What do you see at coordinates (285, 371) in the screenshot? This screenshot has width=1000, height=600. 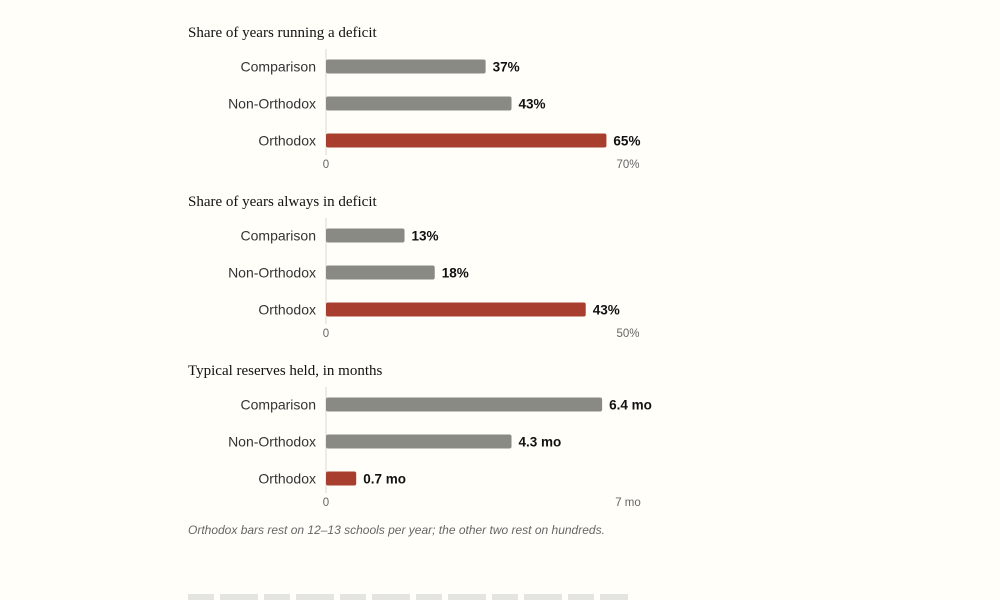 I see `chart-title: Typical reserves held, in months` at bounding box center [285, 371].